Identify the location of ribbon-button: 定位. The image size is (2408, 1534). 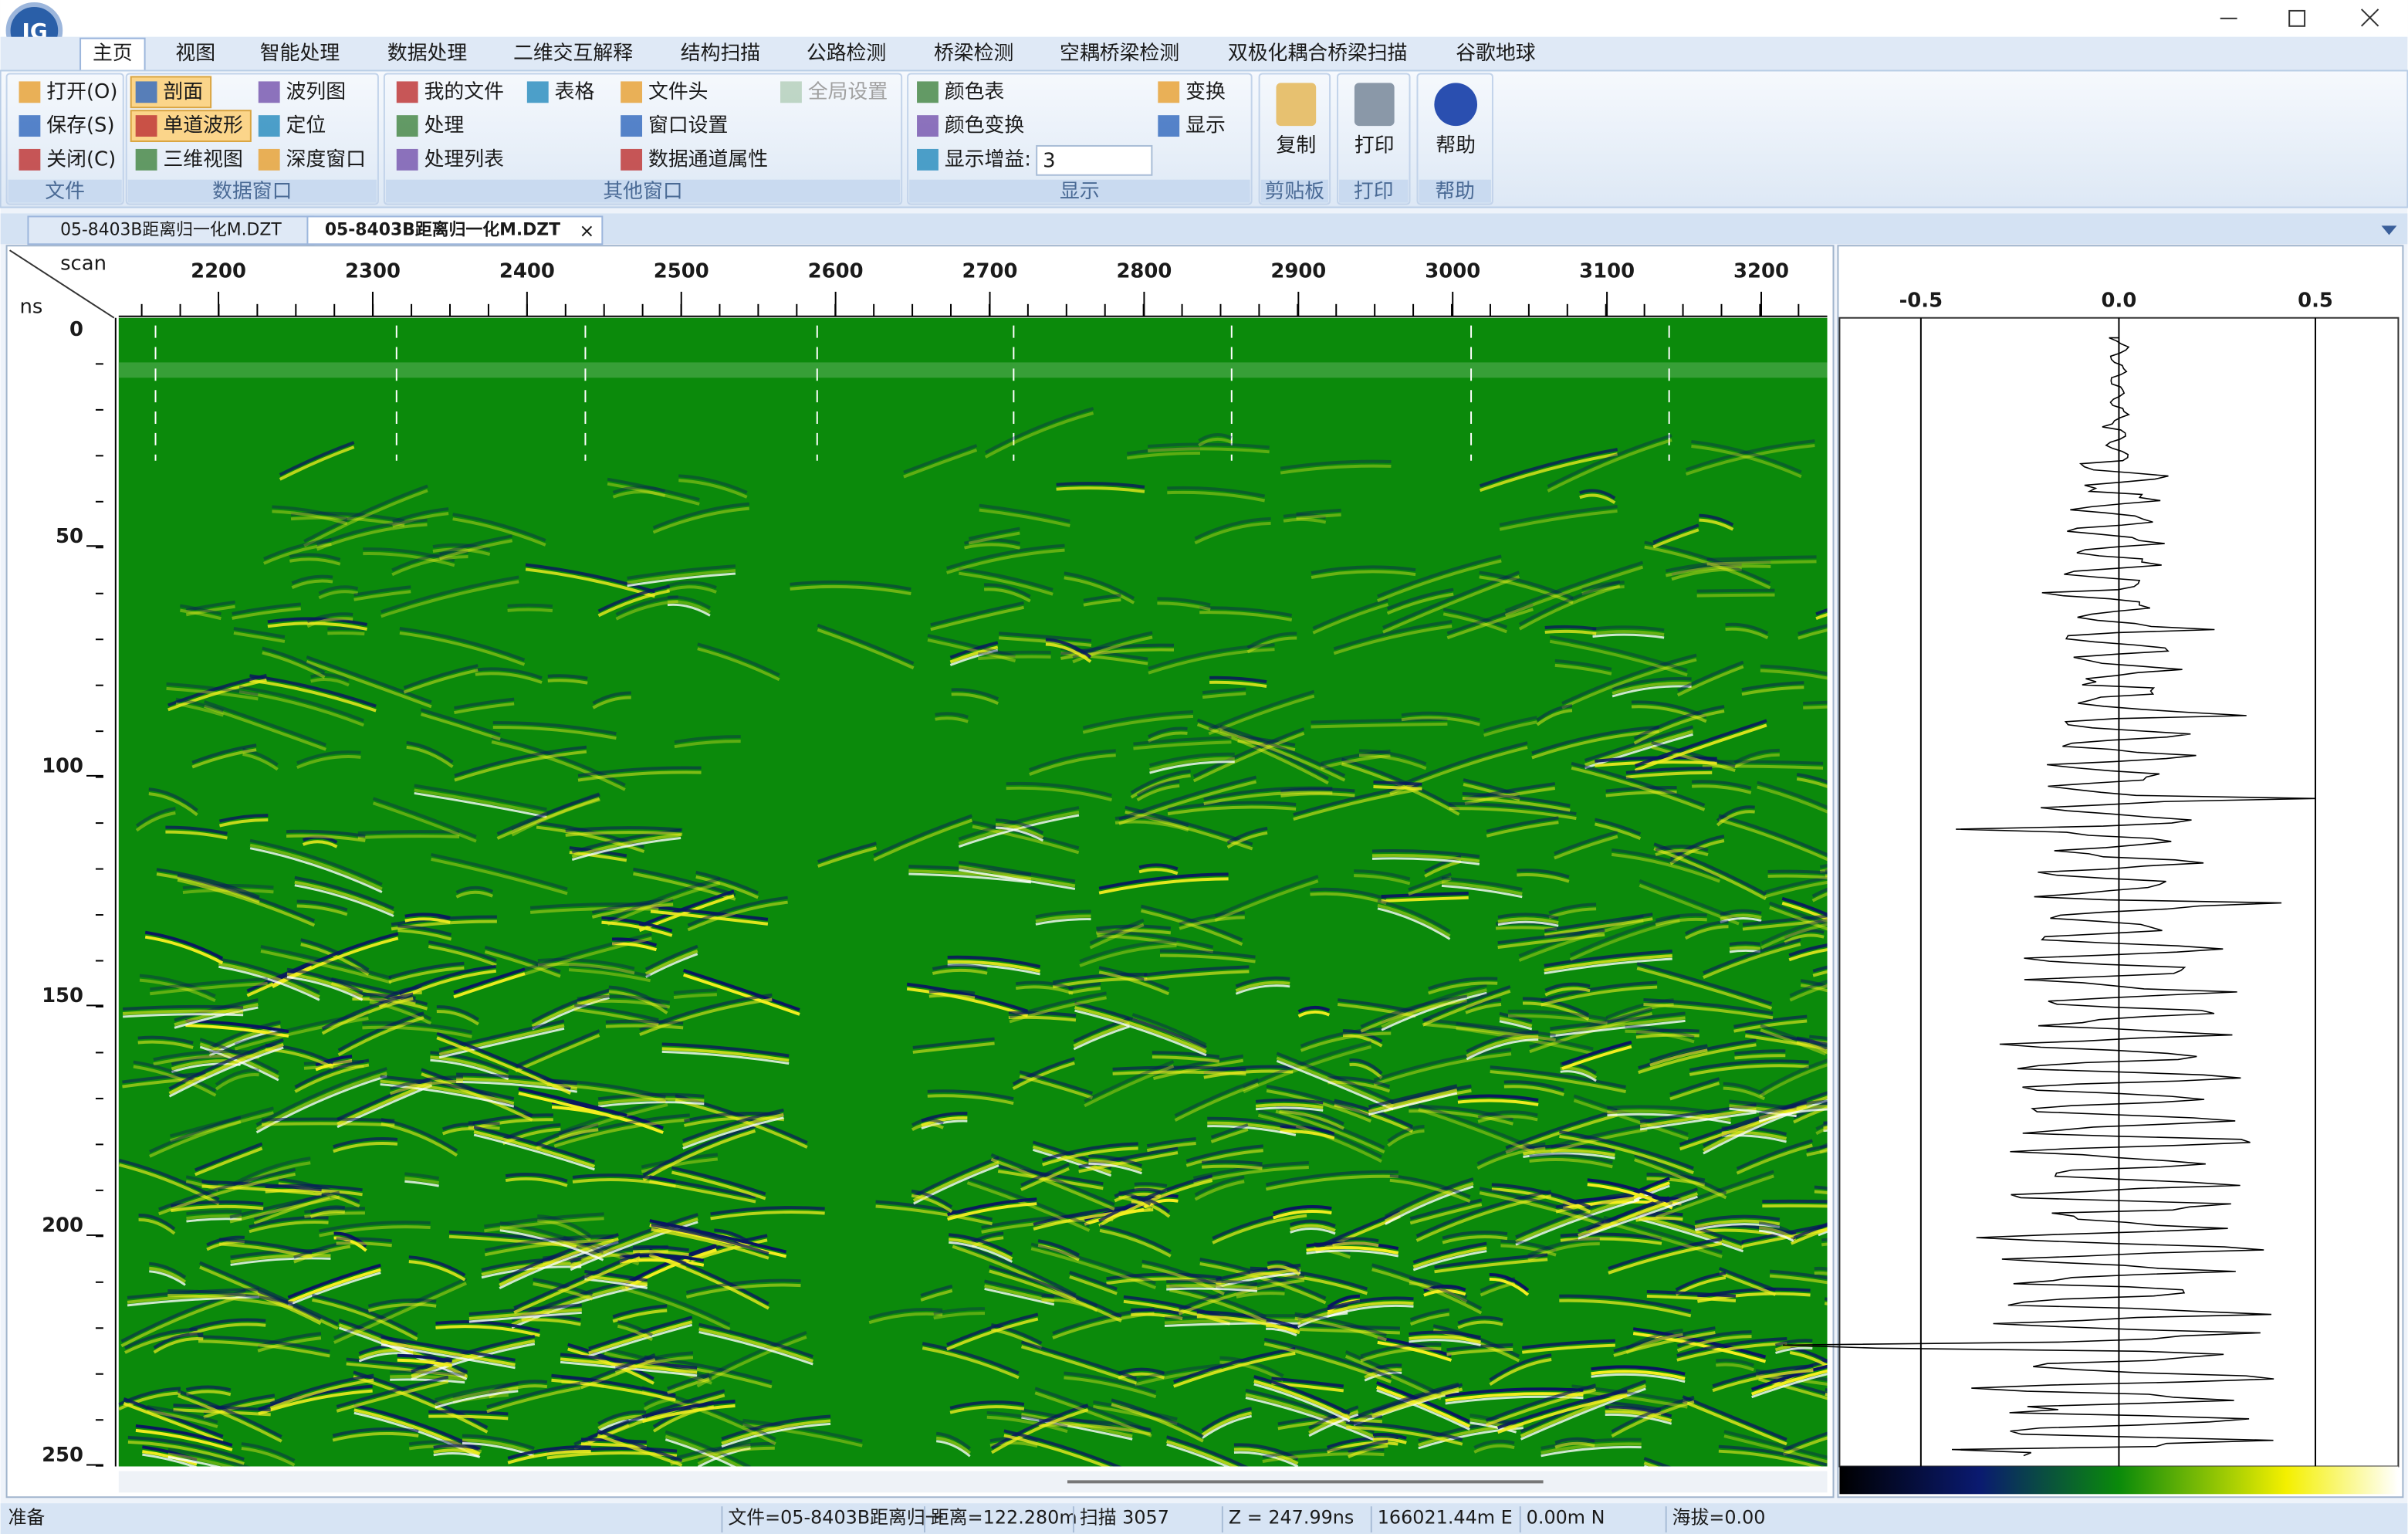
(306, 125).